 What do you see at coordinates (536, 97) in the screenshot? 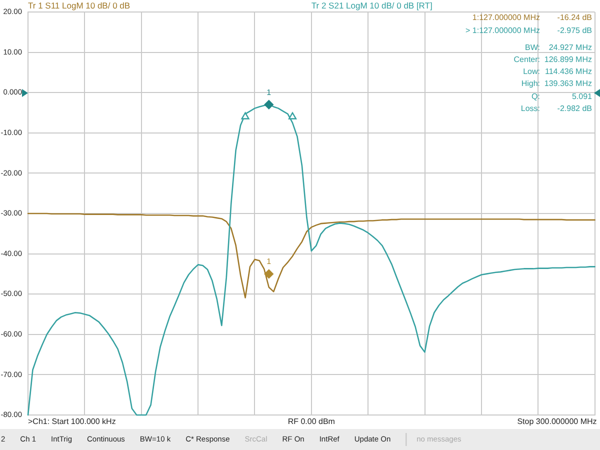
I see `annotation: Q:` at bounding box center [536, 97].